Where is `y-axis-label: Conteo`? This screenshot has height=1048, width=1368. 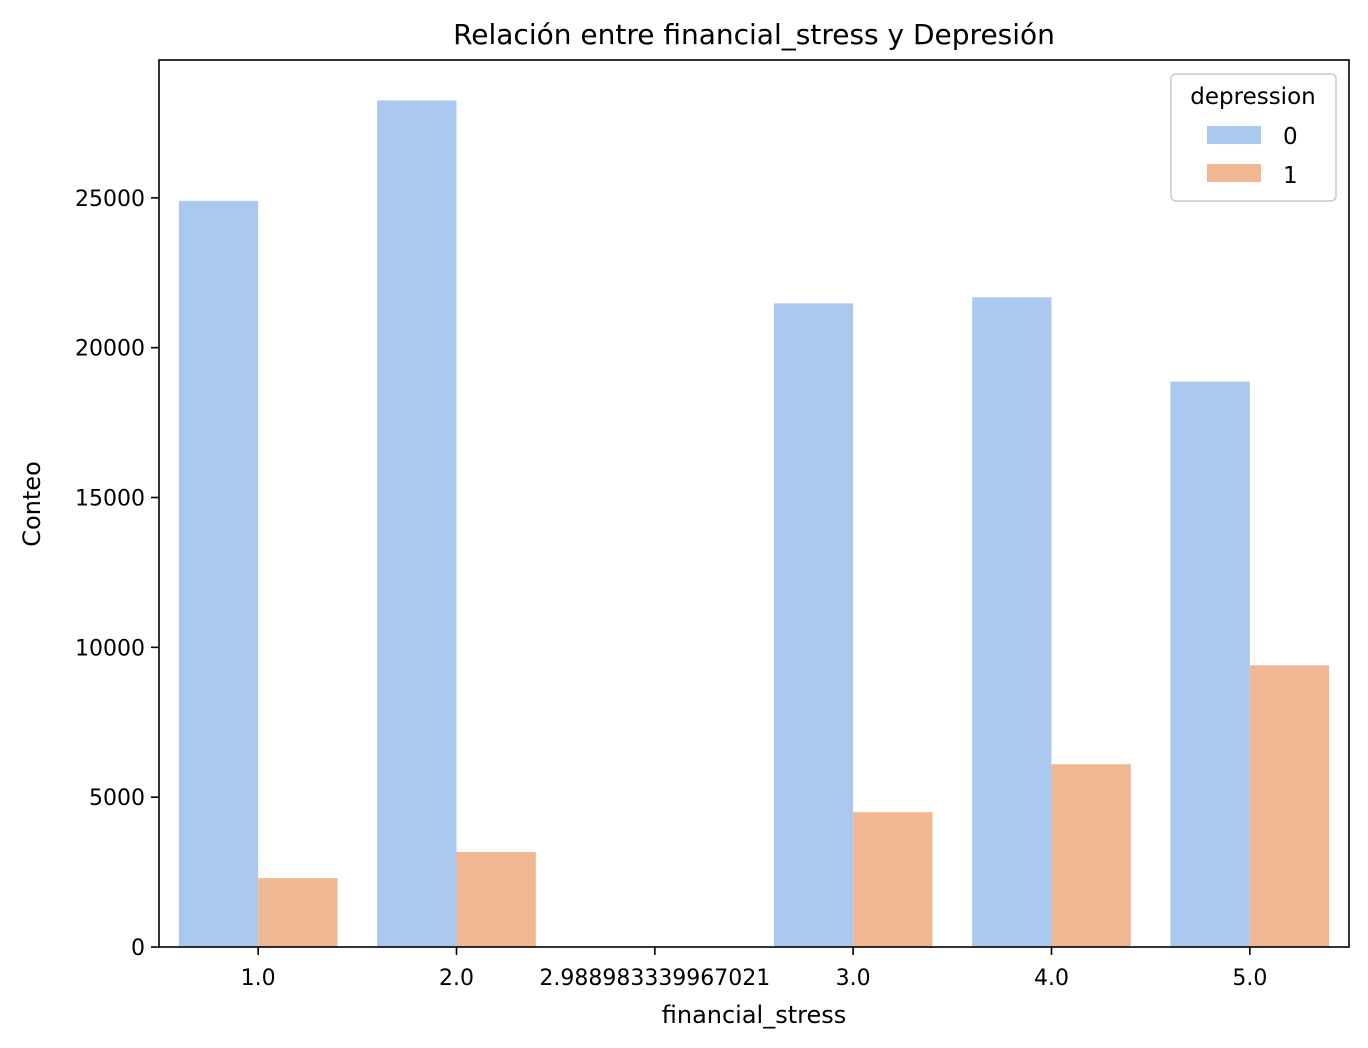
y-axis-label: Conteo is located at coordinates (32, 504).